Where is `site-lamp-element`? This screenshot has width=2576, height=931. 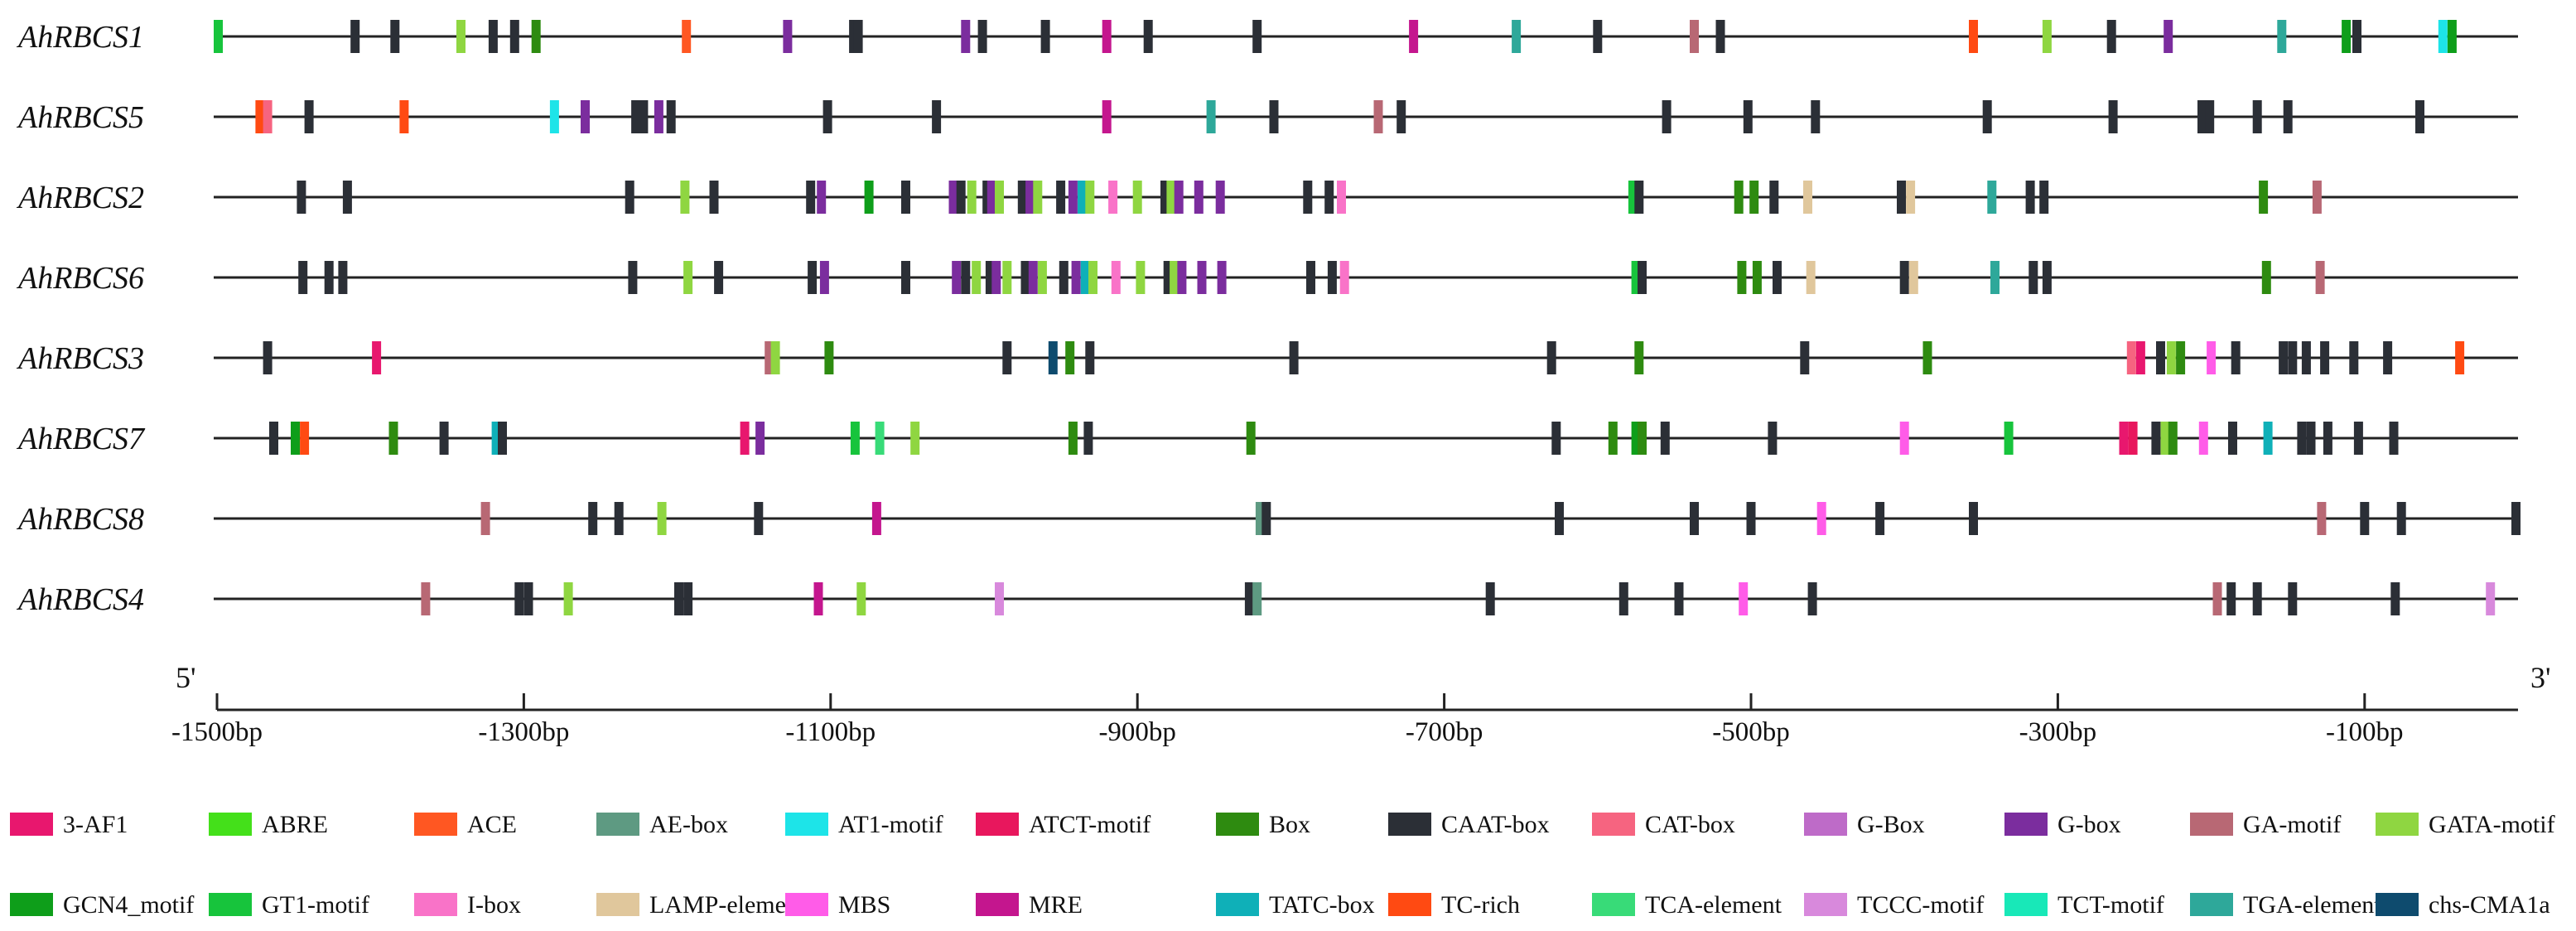 site-lamp-element is located at coordinates (1811, 277).